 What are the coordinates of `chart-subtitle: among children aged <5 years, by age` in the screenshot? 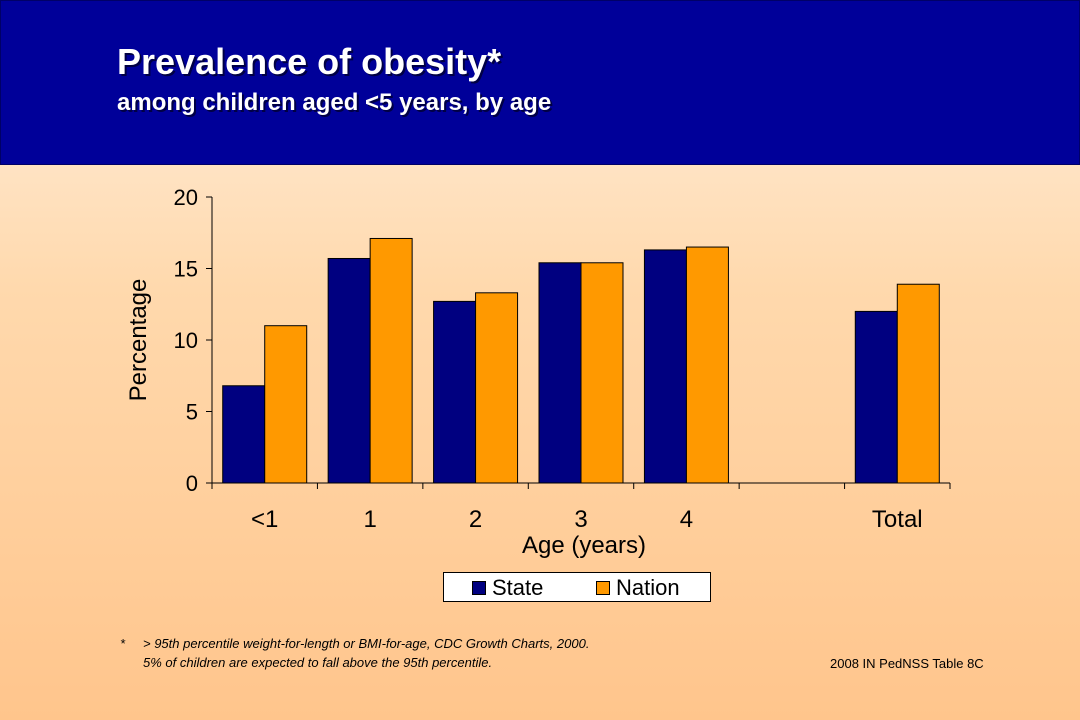 It's located at (334, 102).